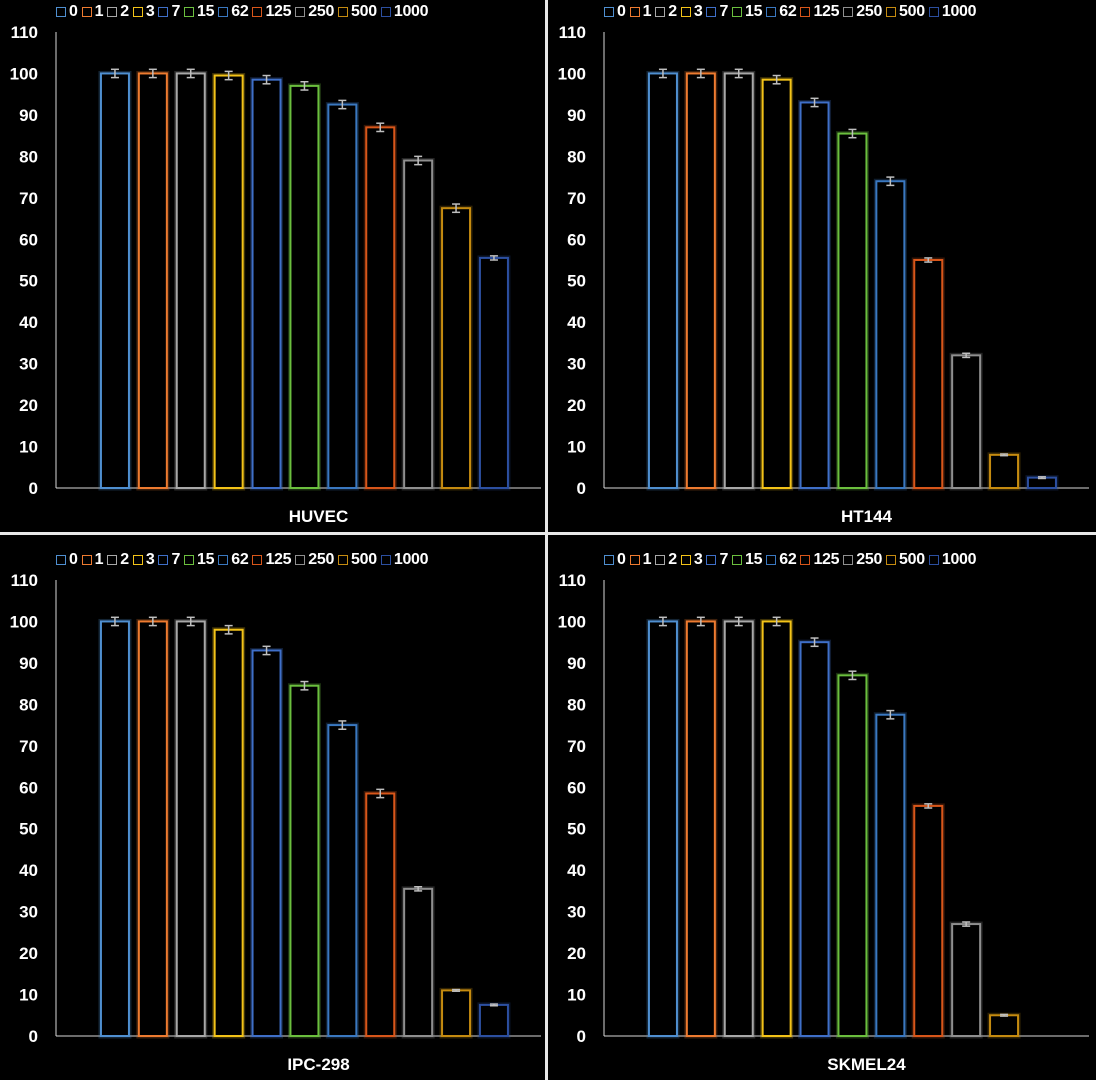 The height and width of the screenshot is (1080, 1096). Describe the element at coordinates (124, 11) in the screenshot. I see `legend-label: 2` at that location.